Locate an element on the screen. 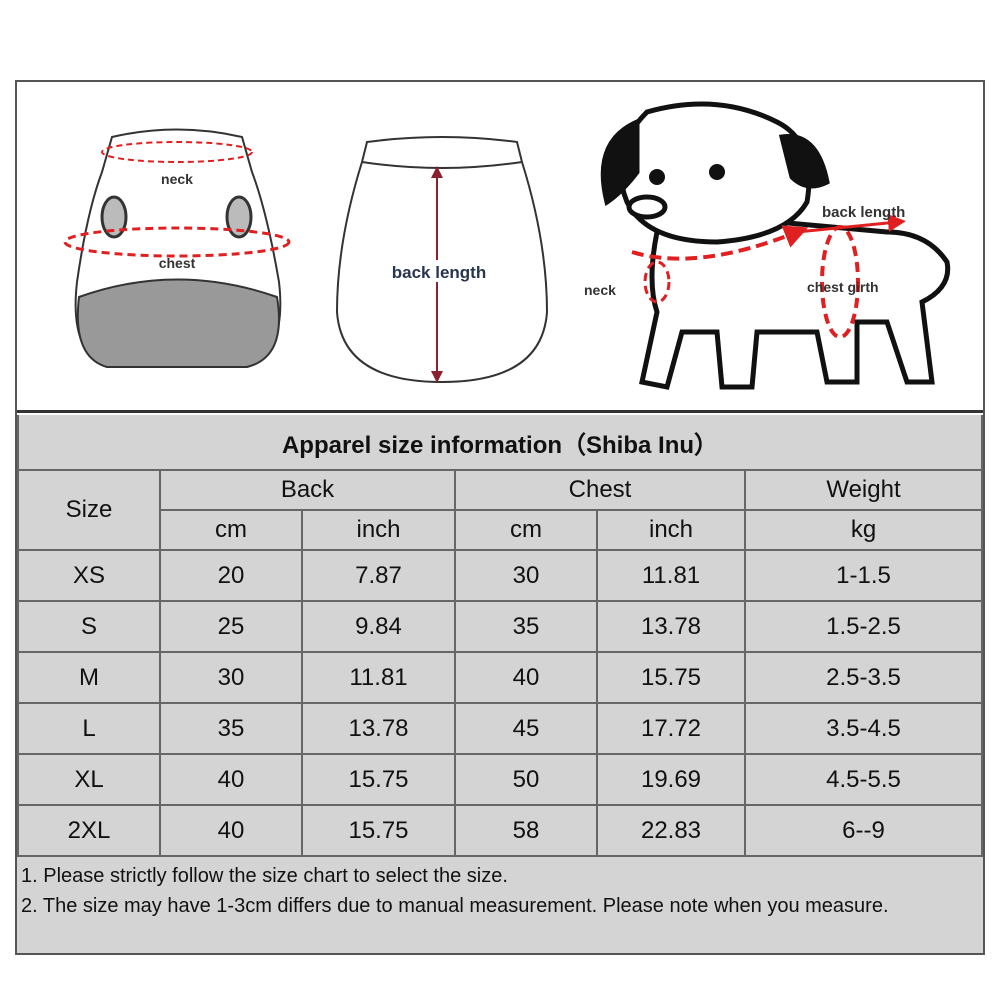 This screenshot has width=1000, height=1000. value-cell: 58 is located at coordinates (526, 830).